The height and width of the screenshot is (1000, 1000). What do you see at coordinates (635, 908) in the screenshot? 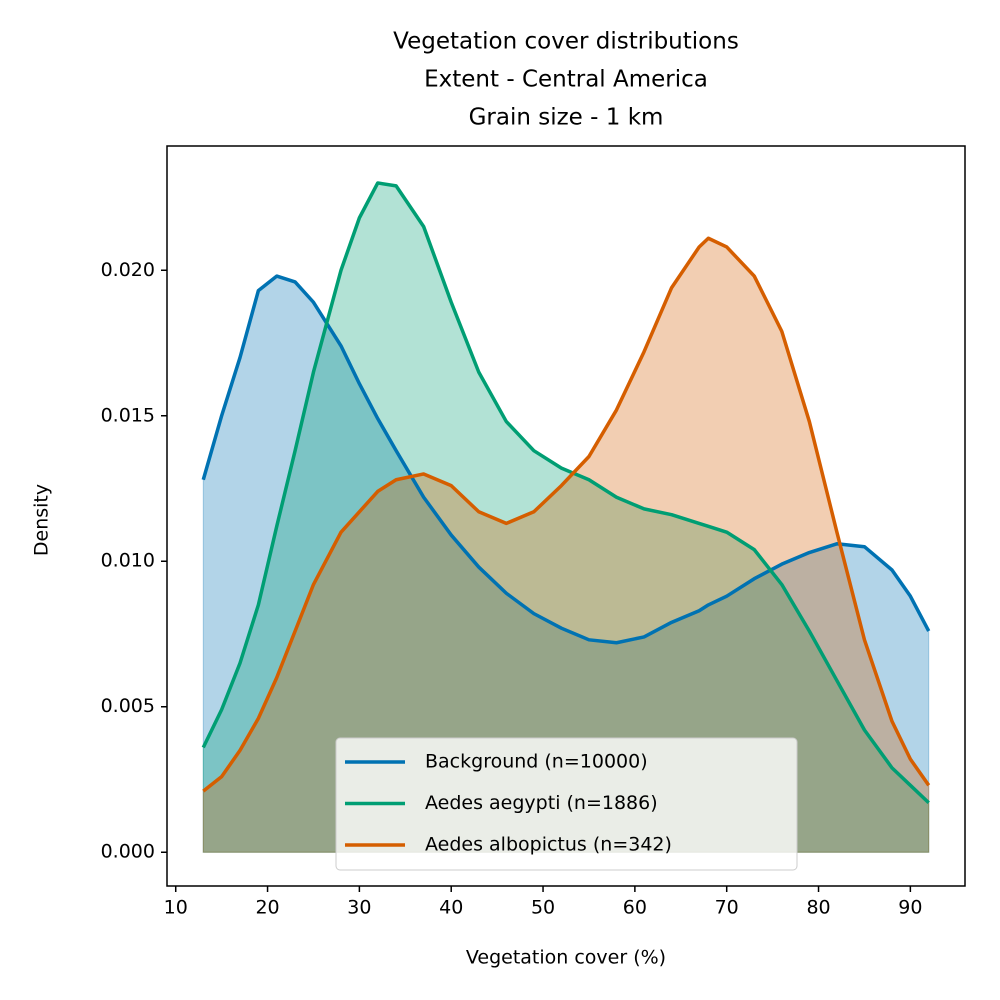
I see `x-tick-label: 60` at bounding box center [635, 908].